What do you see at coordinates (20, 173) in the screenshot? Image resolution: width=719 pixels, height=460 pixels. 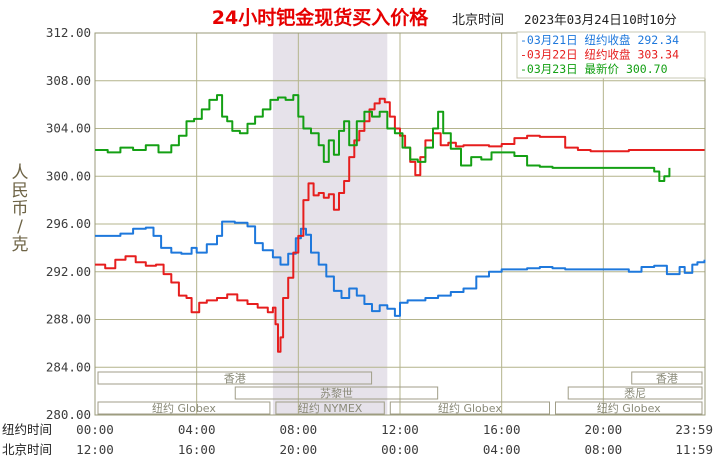 I see `y-axis-label-char: 人` at bounding box center [20, 173].